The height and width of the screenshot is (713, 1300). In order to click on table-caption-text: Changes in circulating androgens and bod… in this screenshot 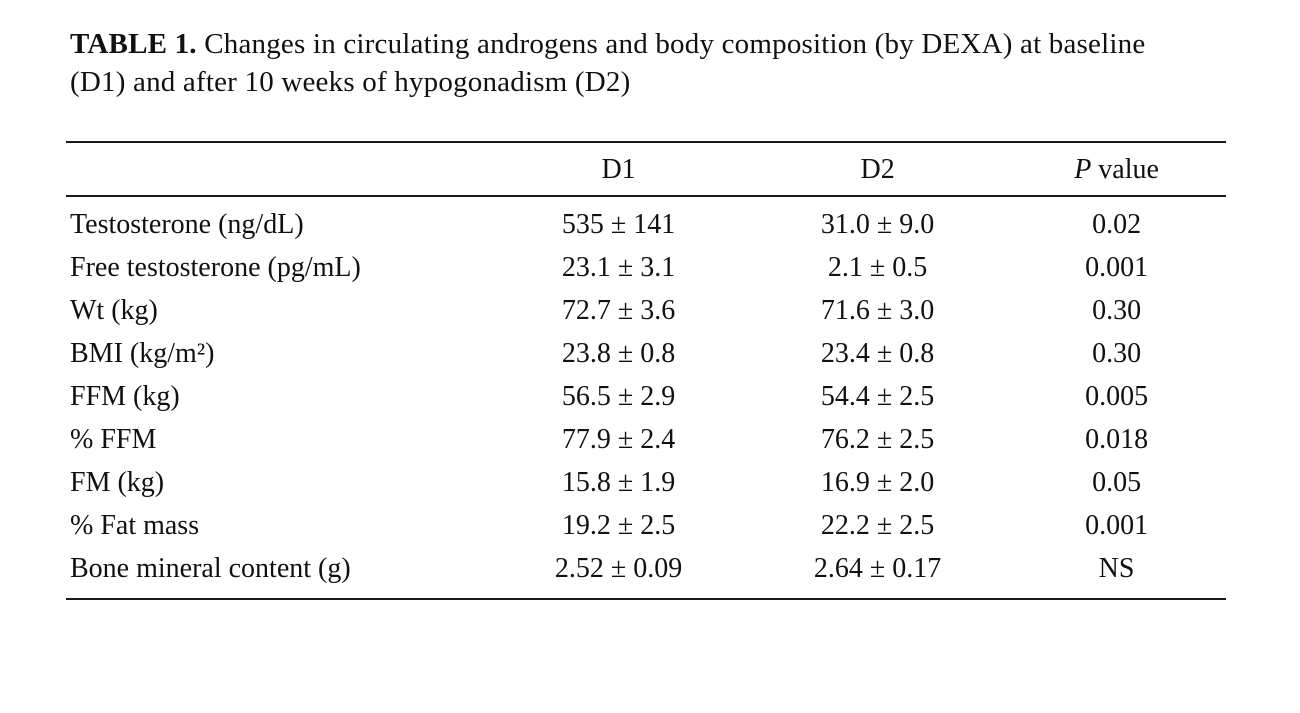, I will do `click(608, 63)`.